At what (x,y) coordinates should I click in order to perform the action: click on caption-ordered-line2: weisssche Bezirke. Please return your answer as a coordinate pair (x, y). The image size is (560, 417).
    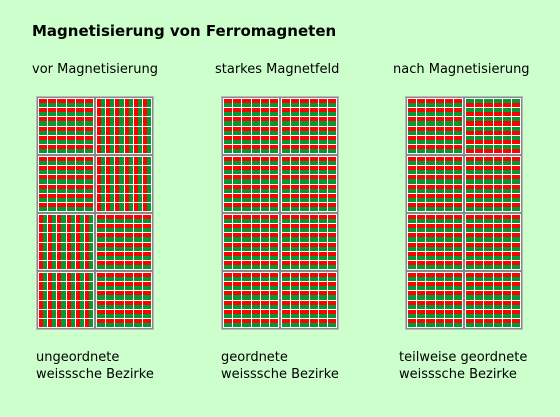
    Looking at the image, I should click on (280, 374).